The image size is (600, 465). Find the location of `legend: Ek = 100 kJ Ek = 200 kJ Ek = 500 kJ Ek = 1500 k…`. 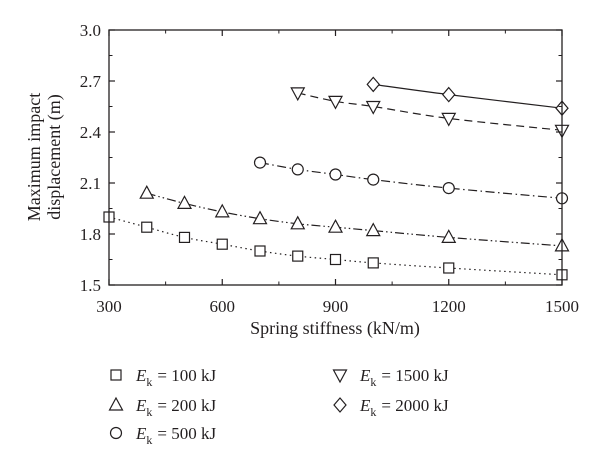

legend: Ek = 100 kJ Ek = 200 kJ Ek = 500 kJ Ek = 1500 k… is located at coordinates (278, 406).